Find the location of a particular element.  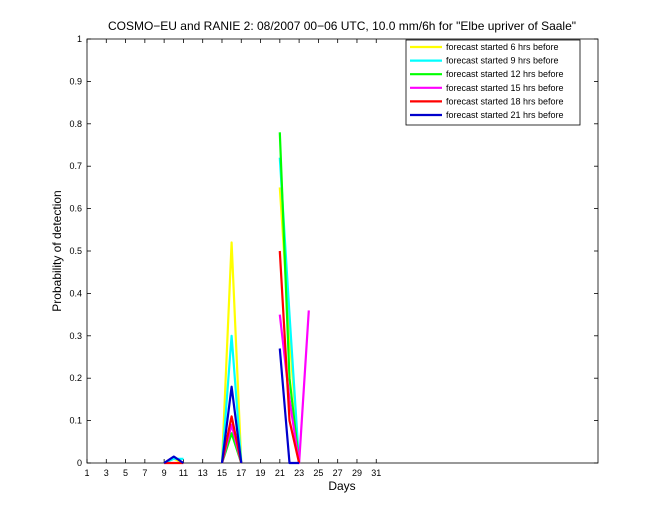

x-axis-title: Days is located at coordinates (341, 486).